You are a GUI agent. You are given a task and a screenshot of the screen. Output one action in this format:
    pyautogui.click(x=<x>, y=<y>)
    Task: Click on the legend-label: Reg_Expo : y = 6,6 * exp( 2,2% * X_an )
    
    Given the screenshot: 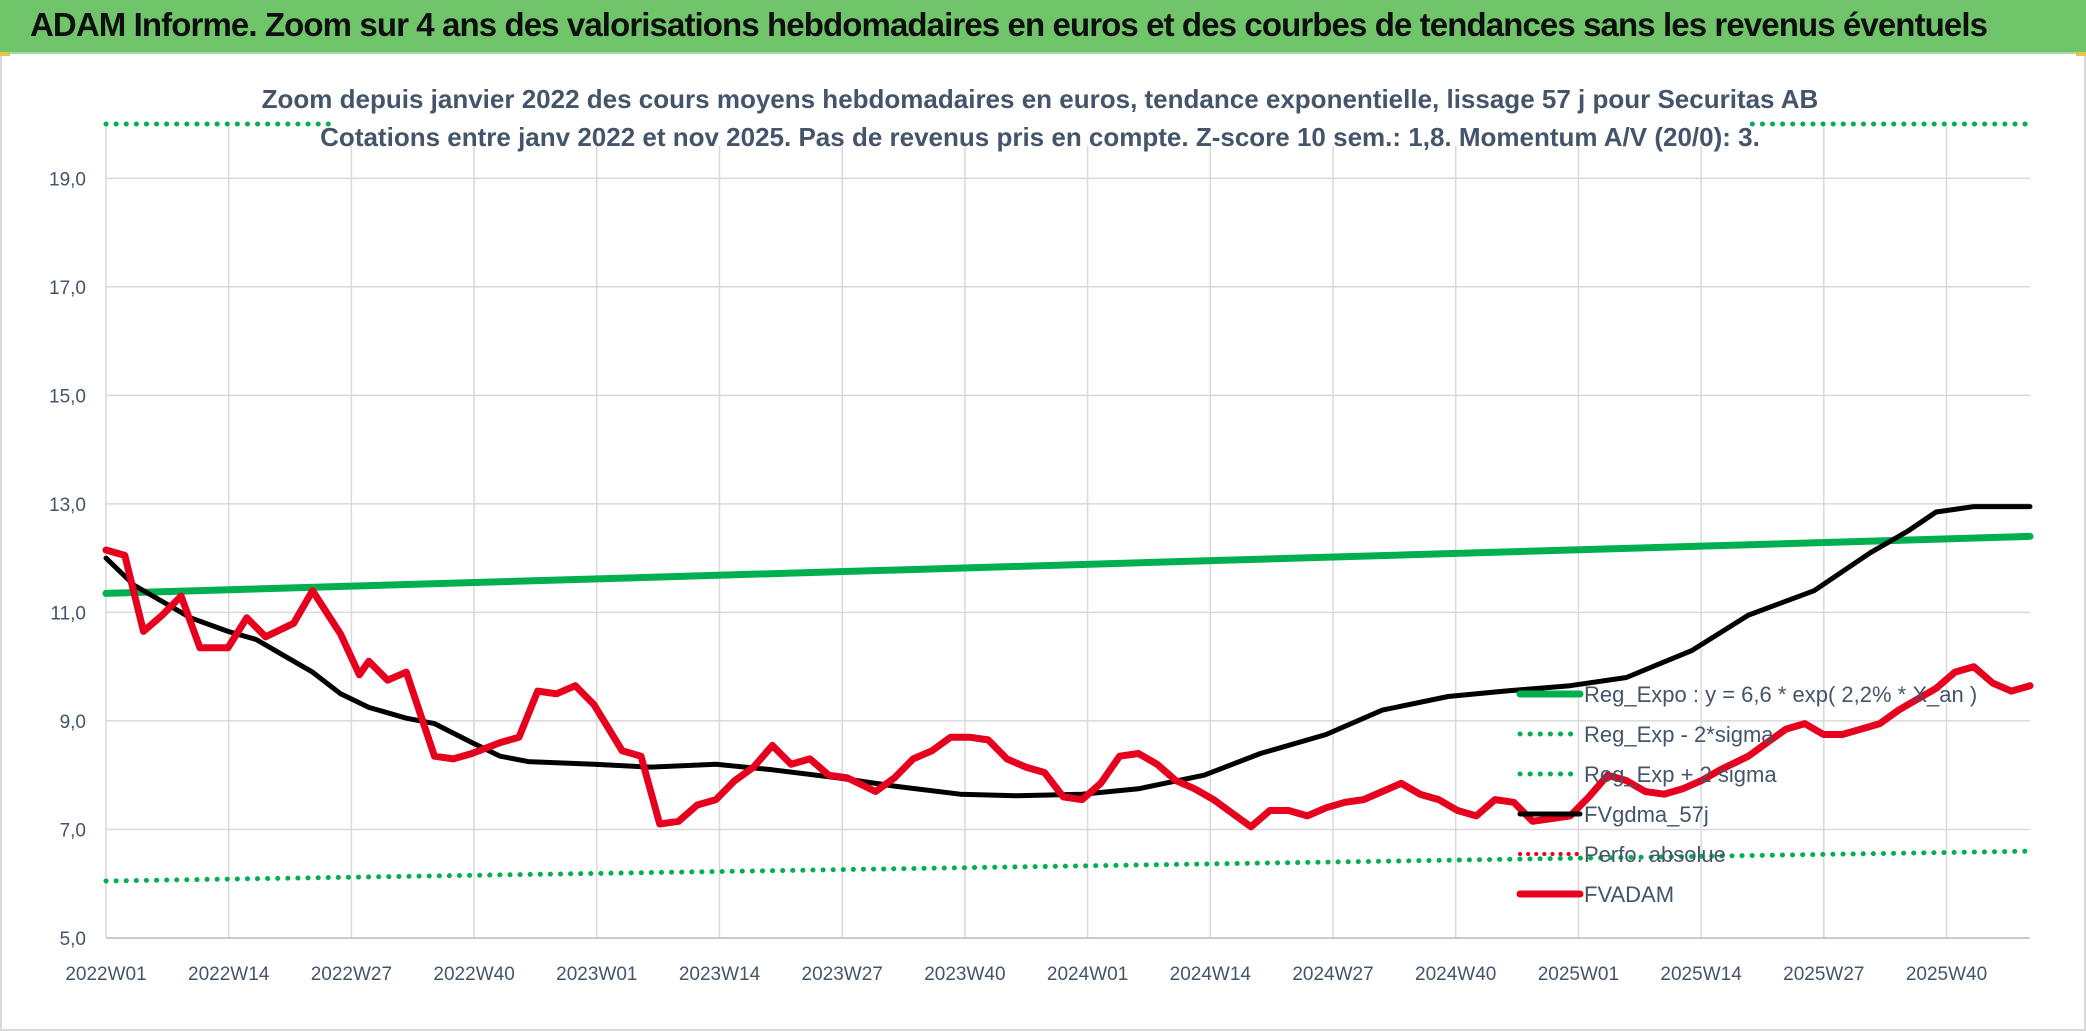 What is the action you would take?
    pyautogui.click(x=1780, y=694)
    